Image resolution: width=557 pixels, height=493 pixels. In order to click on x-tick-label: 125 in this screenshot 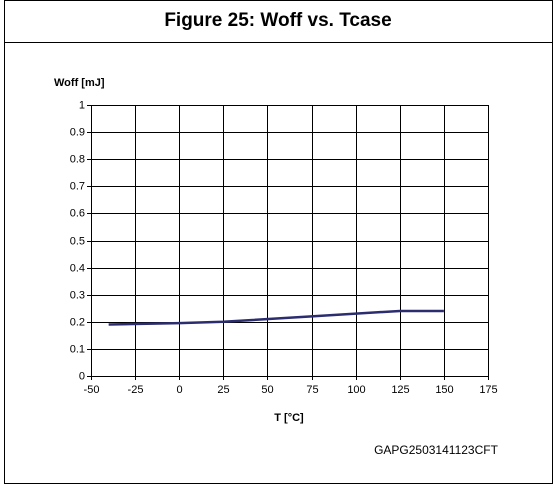, I will do `click(400, 390)`.